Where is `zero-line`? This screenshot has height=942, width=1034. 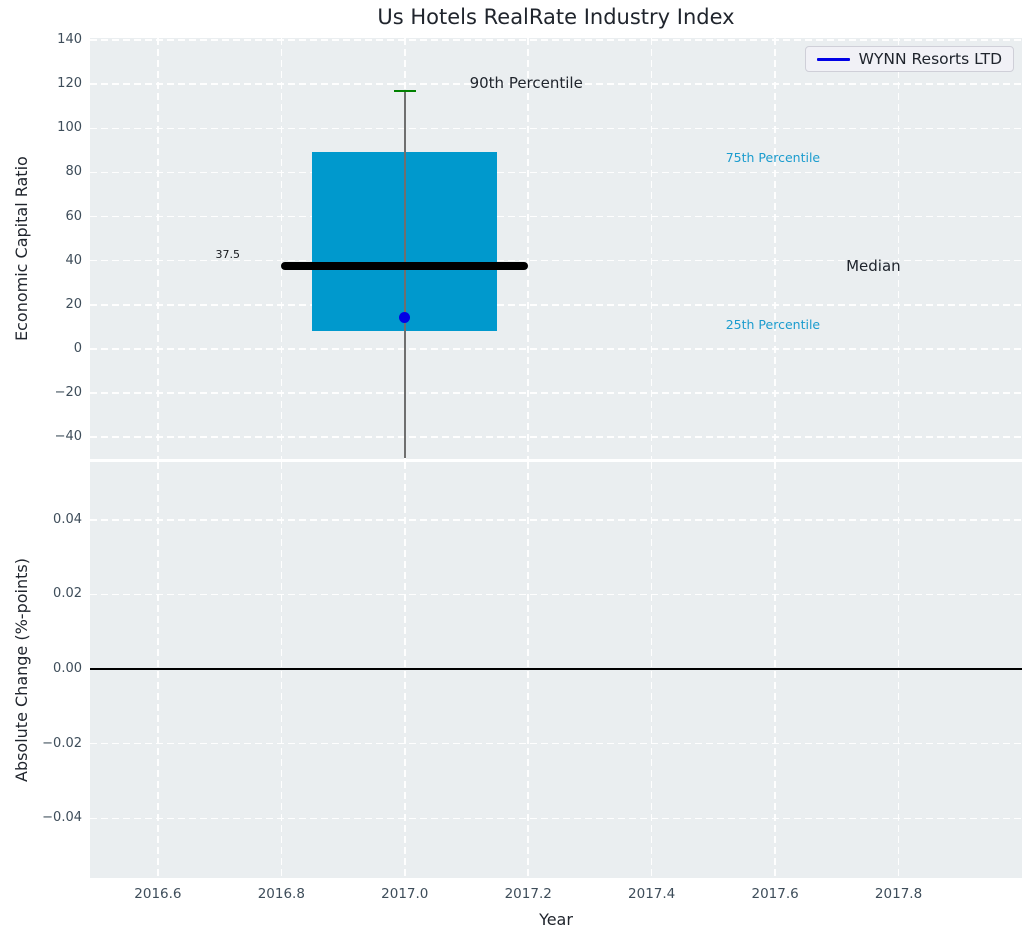 zero-line is located at coordinates (556, 669).